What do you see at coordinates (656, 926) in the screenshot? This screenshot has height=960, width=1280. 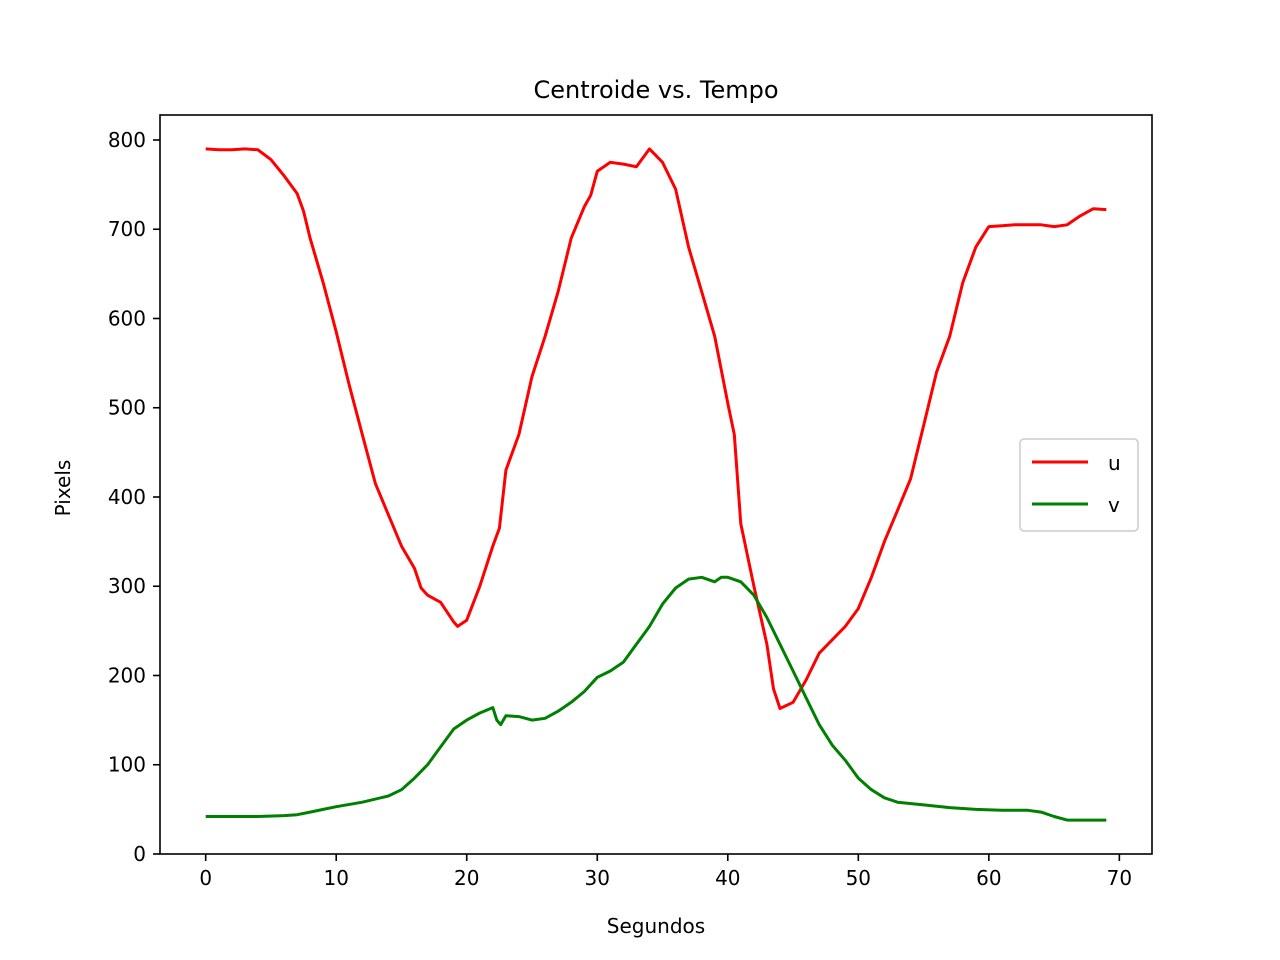 I see `x-axis-label: Segundos` at bounding box center [656, 926].